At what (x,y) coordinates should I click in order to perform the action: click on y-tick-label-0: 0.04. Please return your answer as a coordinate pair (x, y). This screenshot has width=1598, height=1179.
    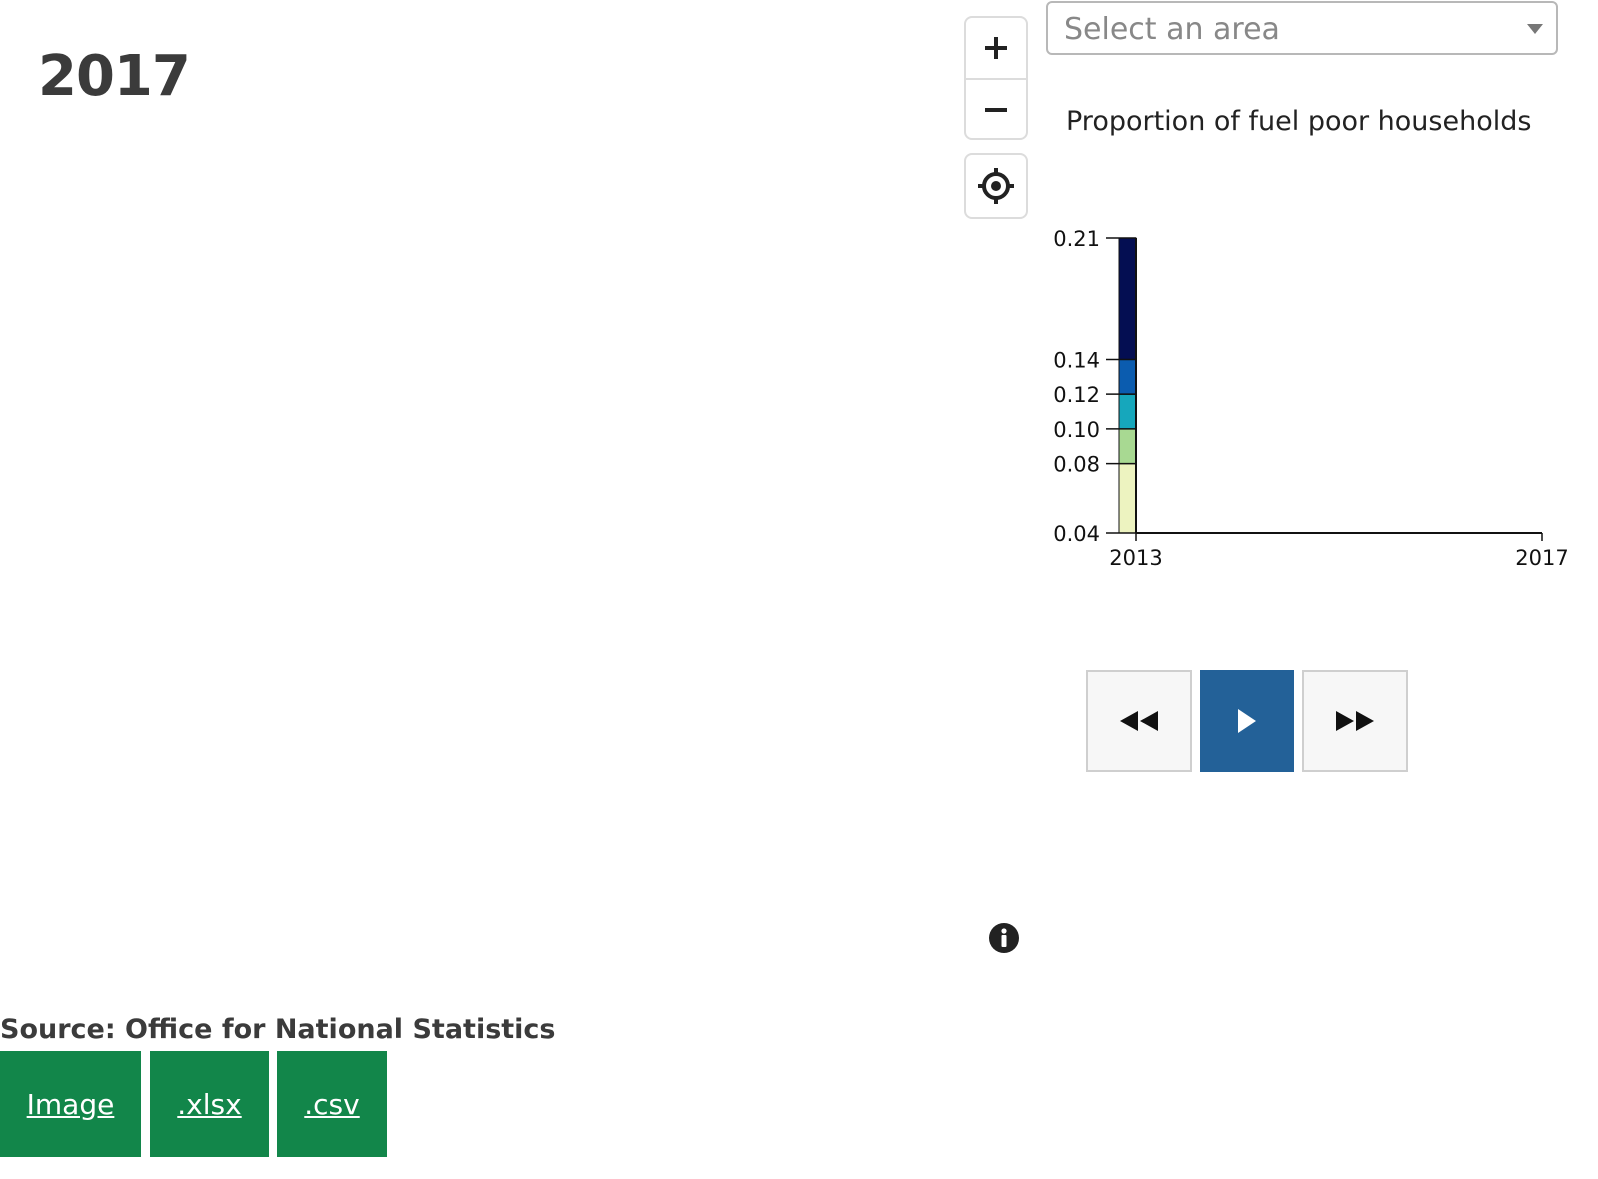
    Looking at the image, I should click on (1076, 534).